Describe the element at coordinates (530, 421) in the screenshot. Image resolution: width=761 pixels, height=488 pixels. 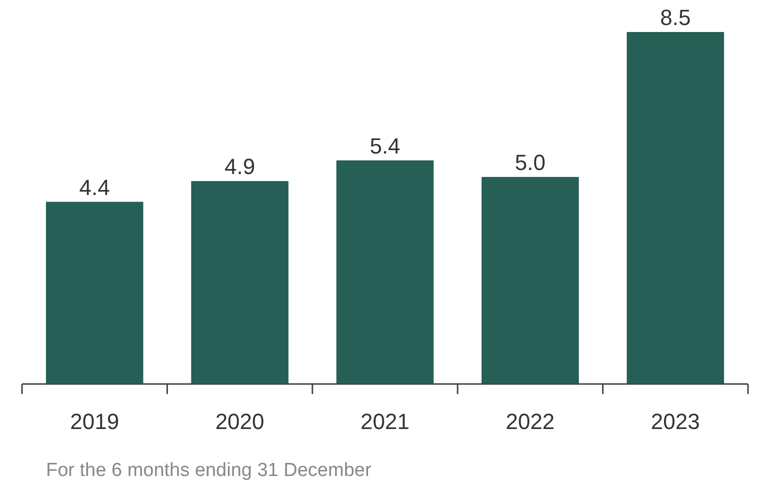
I see `x-tick-label: 2022` at that location.